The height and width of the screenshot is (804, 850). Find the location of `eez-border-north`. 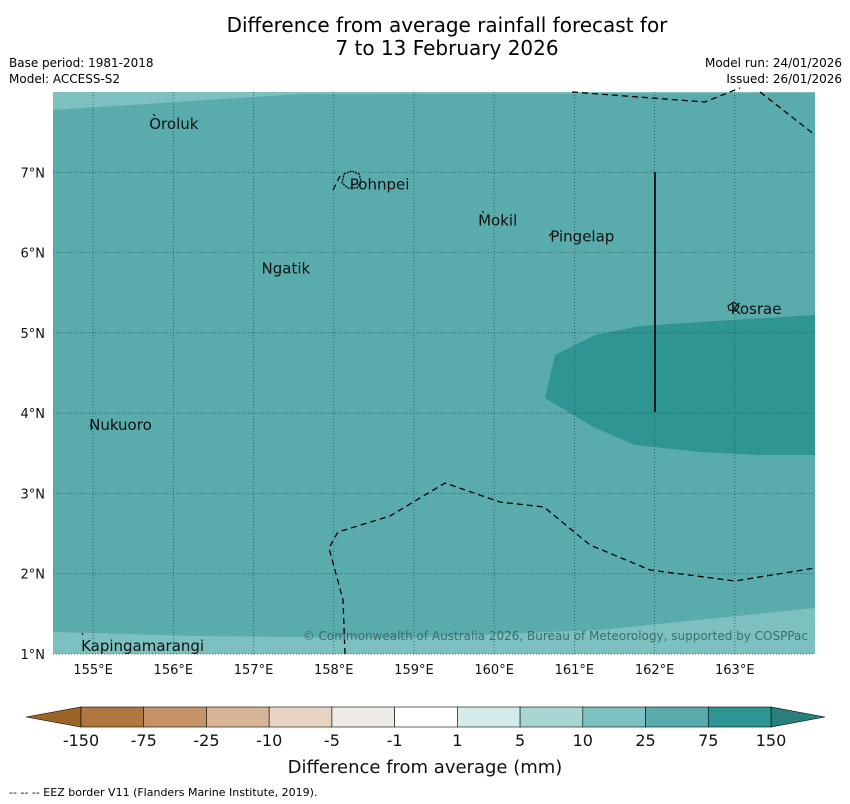

eez-border-north is located at coordinates (693, 111).